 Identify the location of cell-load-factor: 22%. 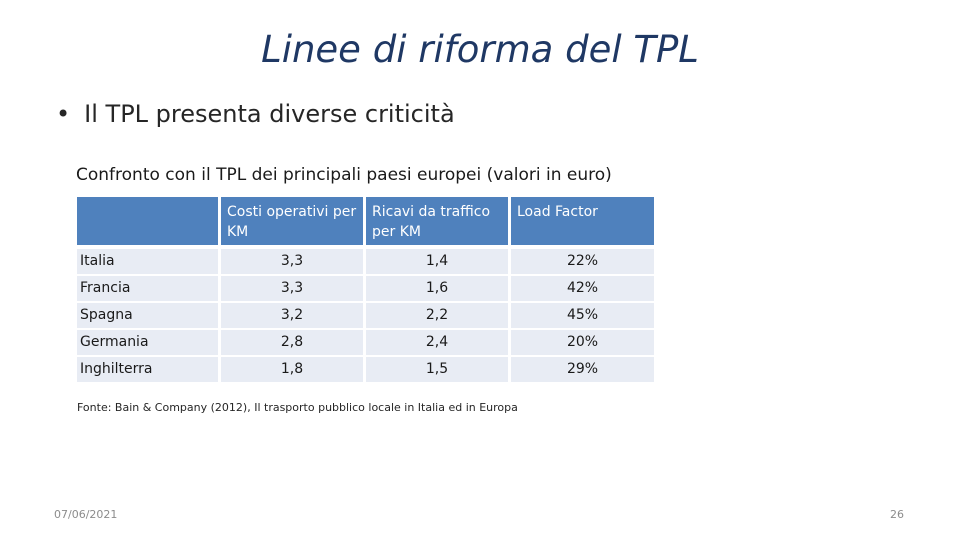
(582, 259).